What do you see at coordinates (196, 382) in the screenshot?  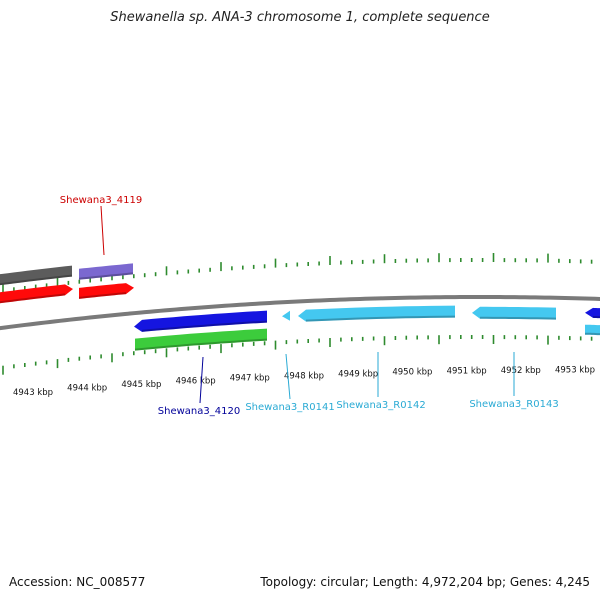 I see `scale-label: 4946 kbp` at bounding box center [196, 382].